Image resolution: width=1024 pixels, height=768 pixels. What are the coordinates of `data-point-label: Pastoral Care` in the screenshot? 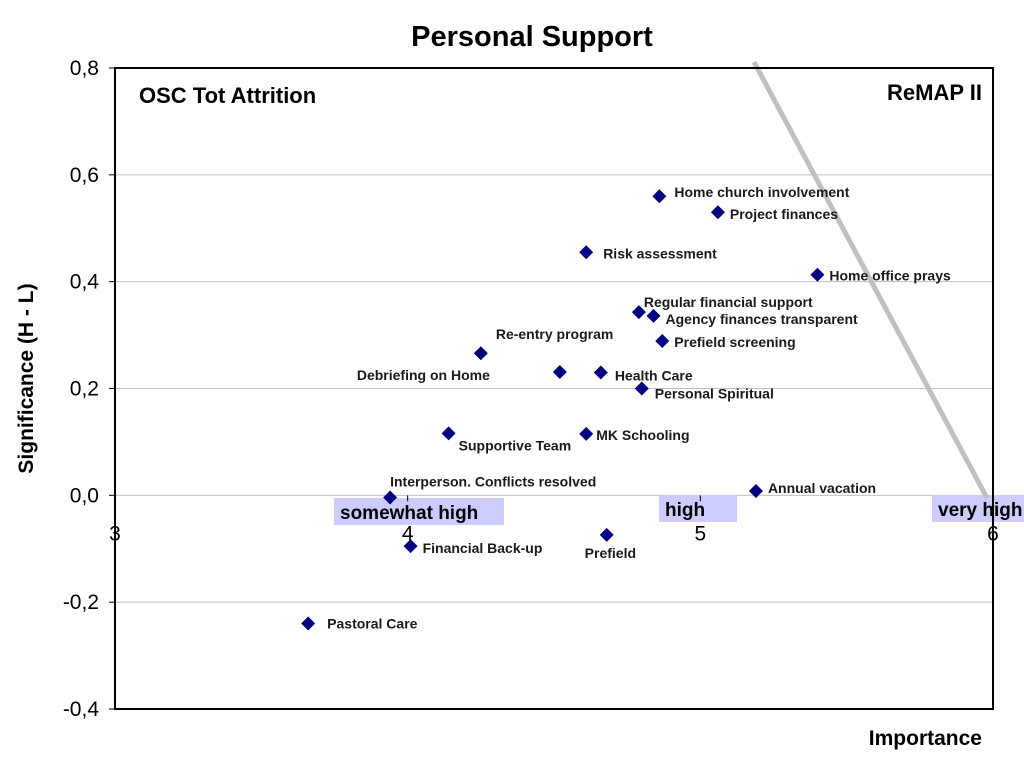 It's located at (372, 624).